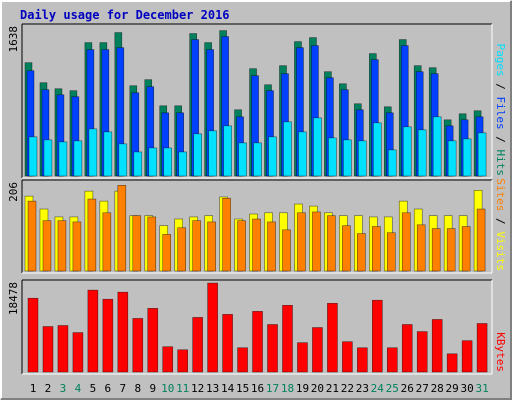  I want to click on x-tick-label: 9, so click(152, 388).